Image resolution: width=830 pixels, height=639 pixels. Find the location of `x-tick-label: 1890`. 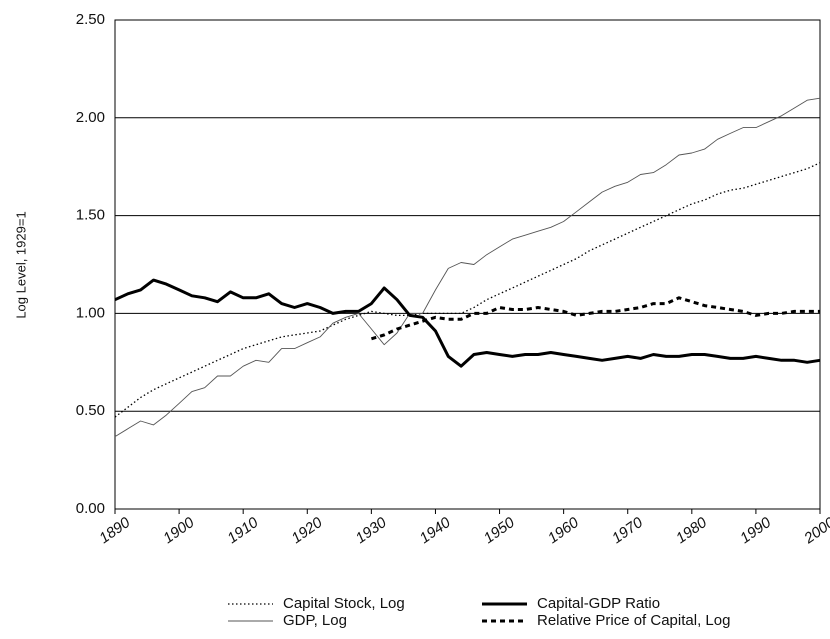

x-tick-label: 1890 is located at coordinates (115, 530).